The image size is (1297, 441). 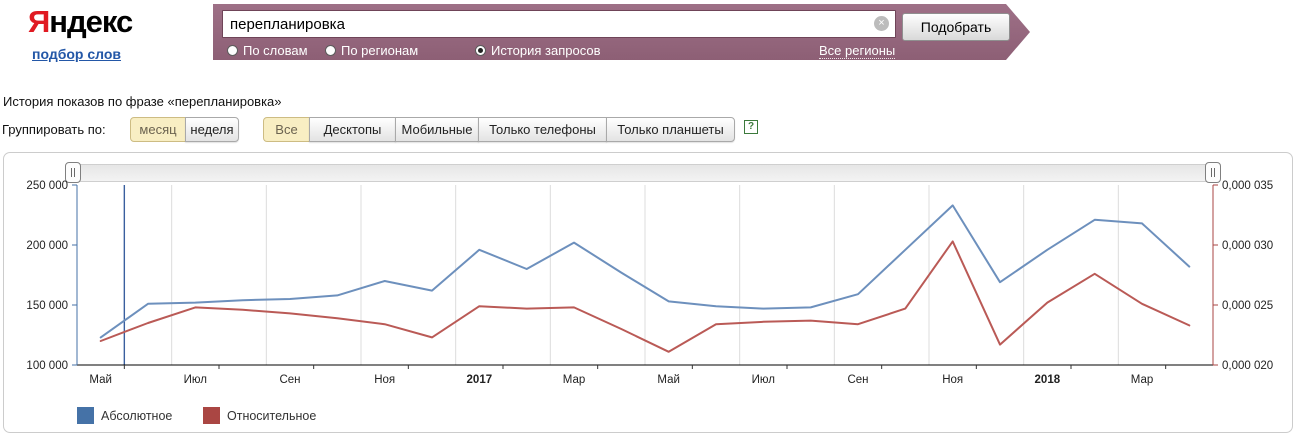 I want to click on mode-label: По словам, so click(x=275, y=50).